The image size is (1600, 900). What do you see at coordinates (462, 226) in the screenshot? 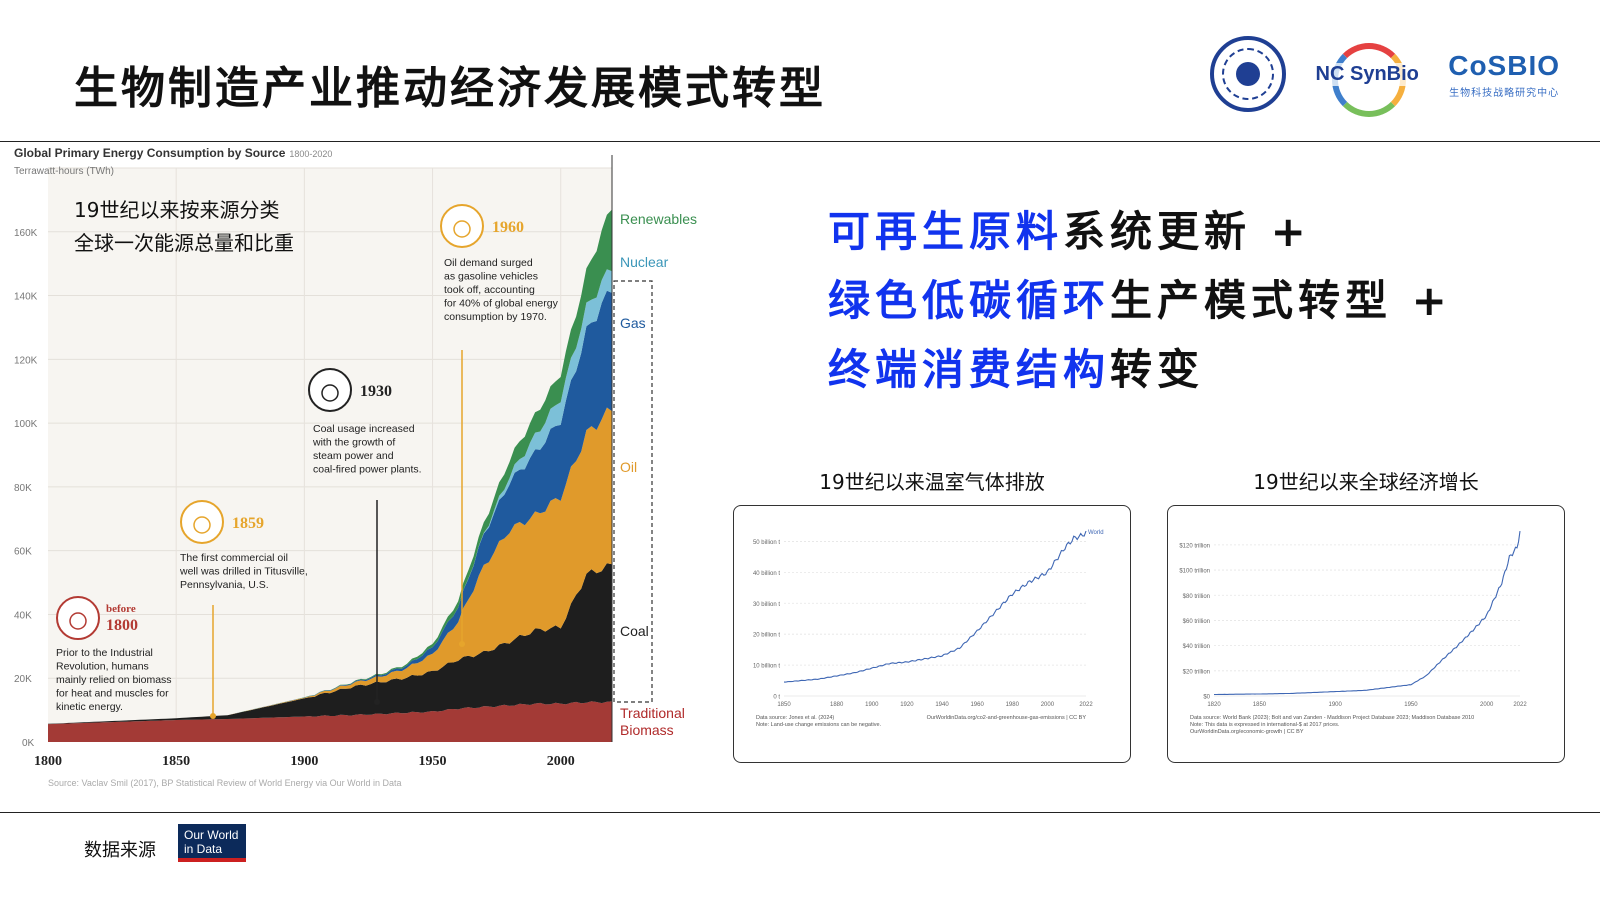
I see `car-icon` at bounding box center [462, 226].